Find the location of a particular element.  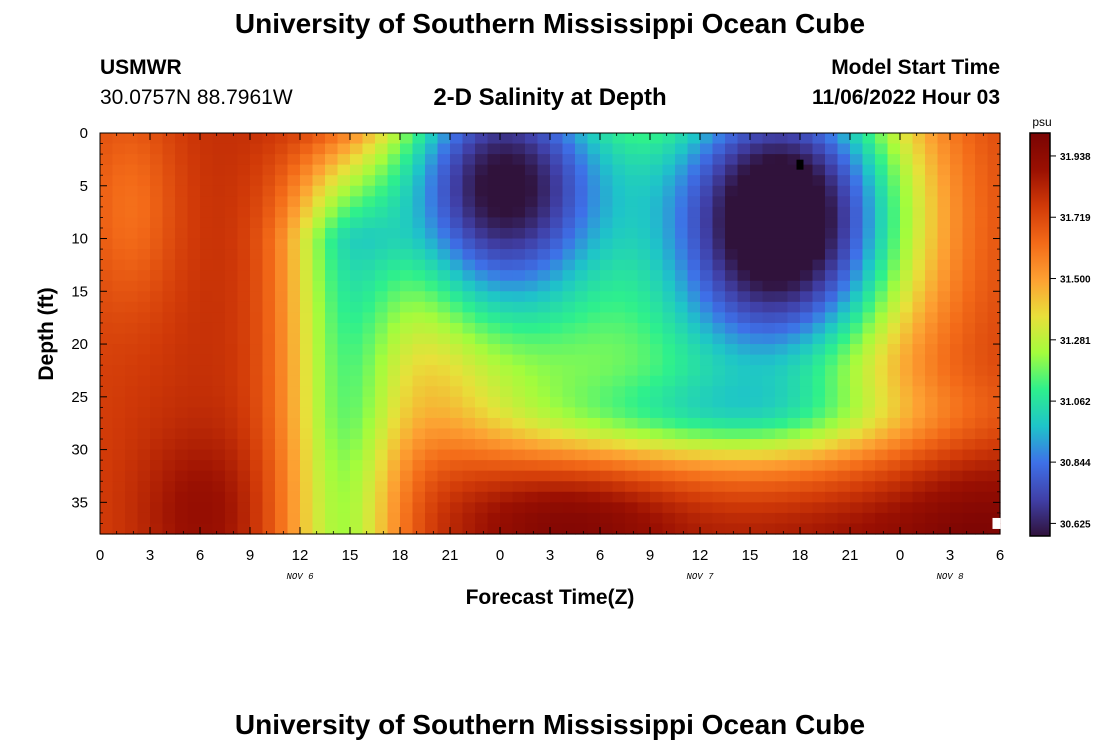

y-tick-label: 15 is located at coordinates (79, 291).